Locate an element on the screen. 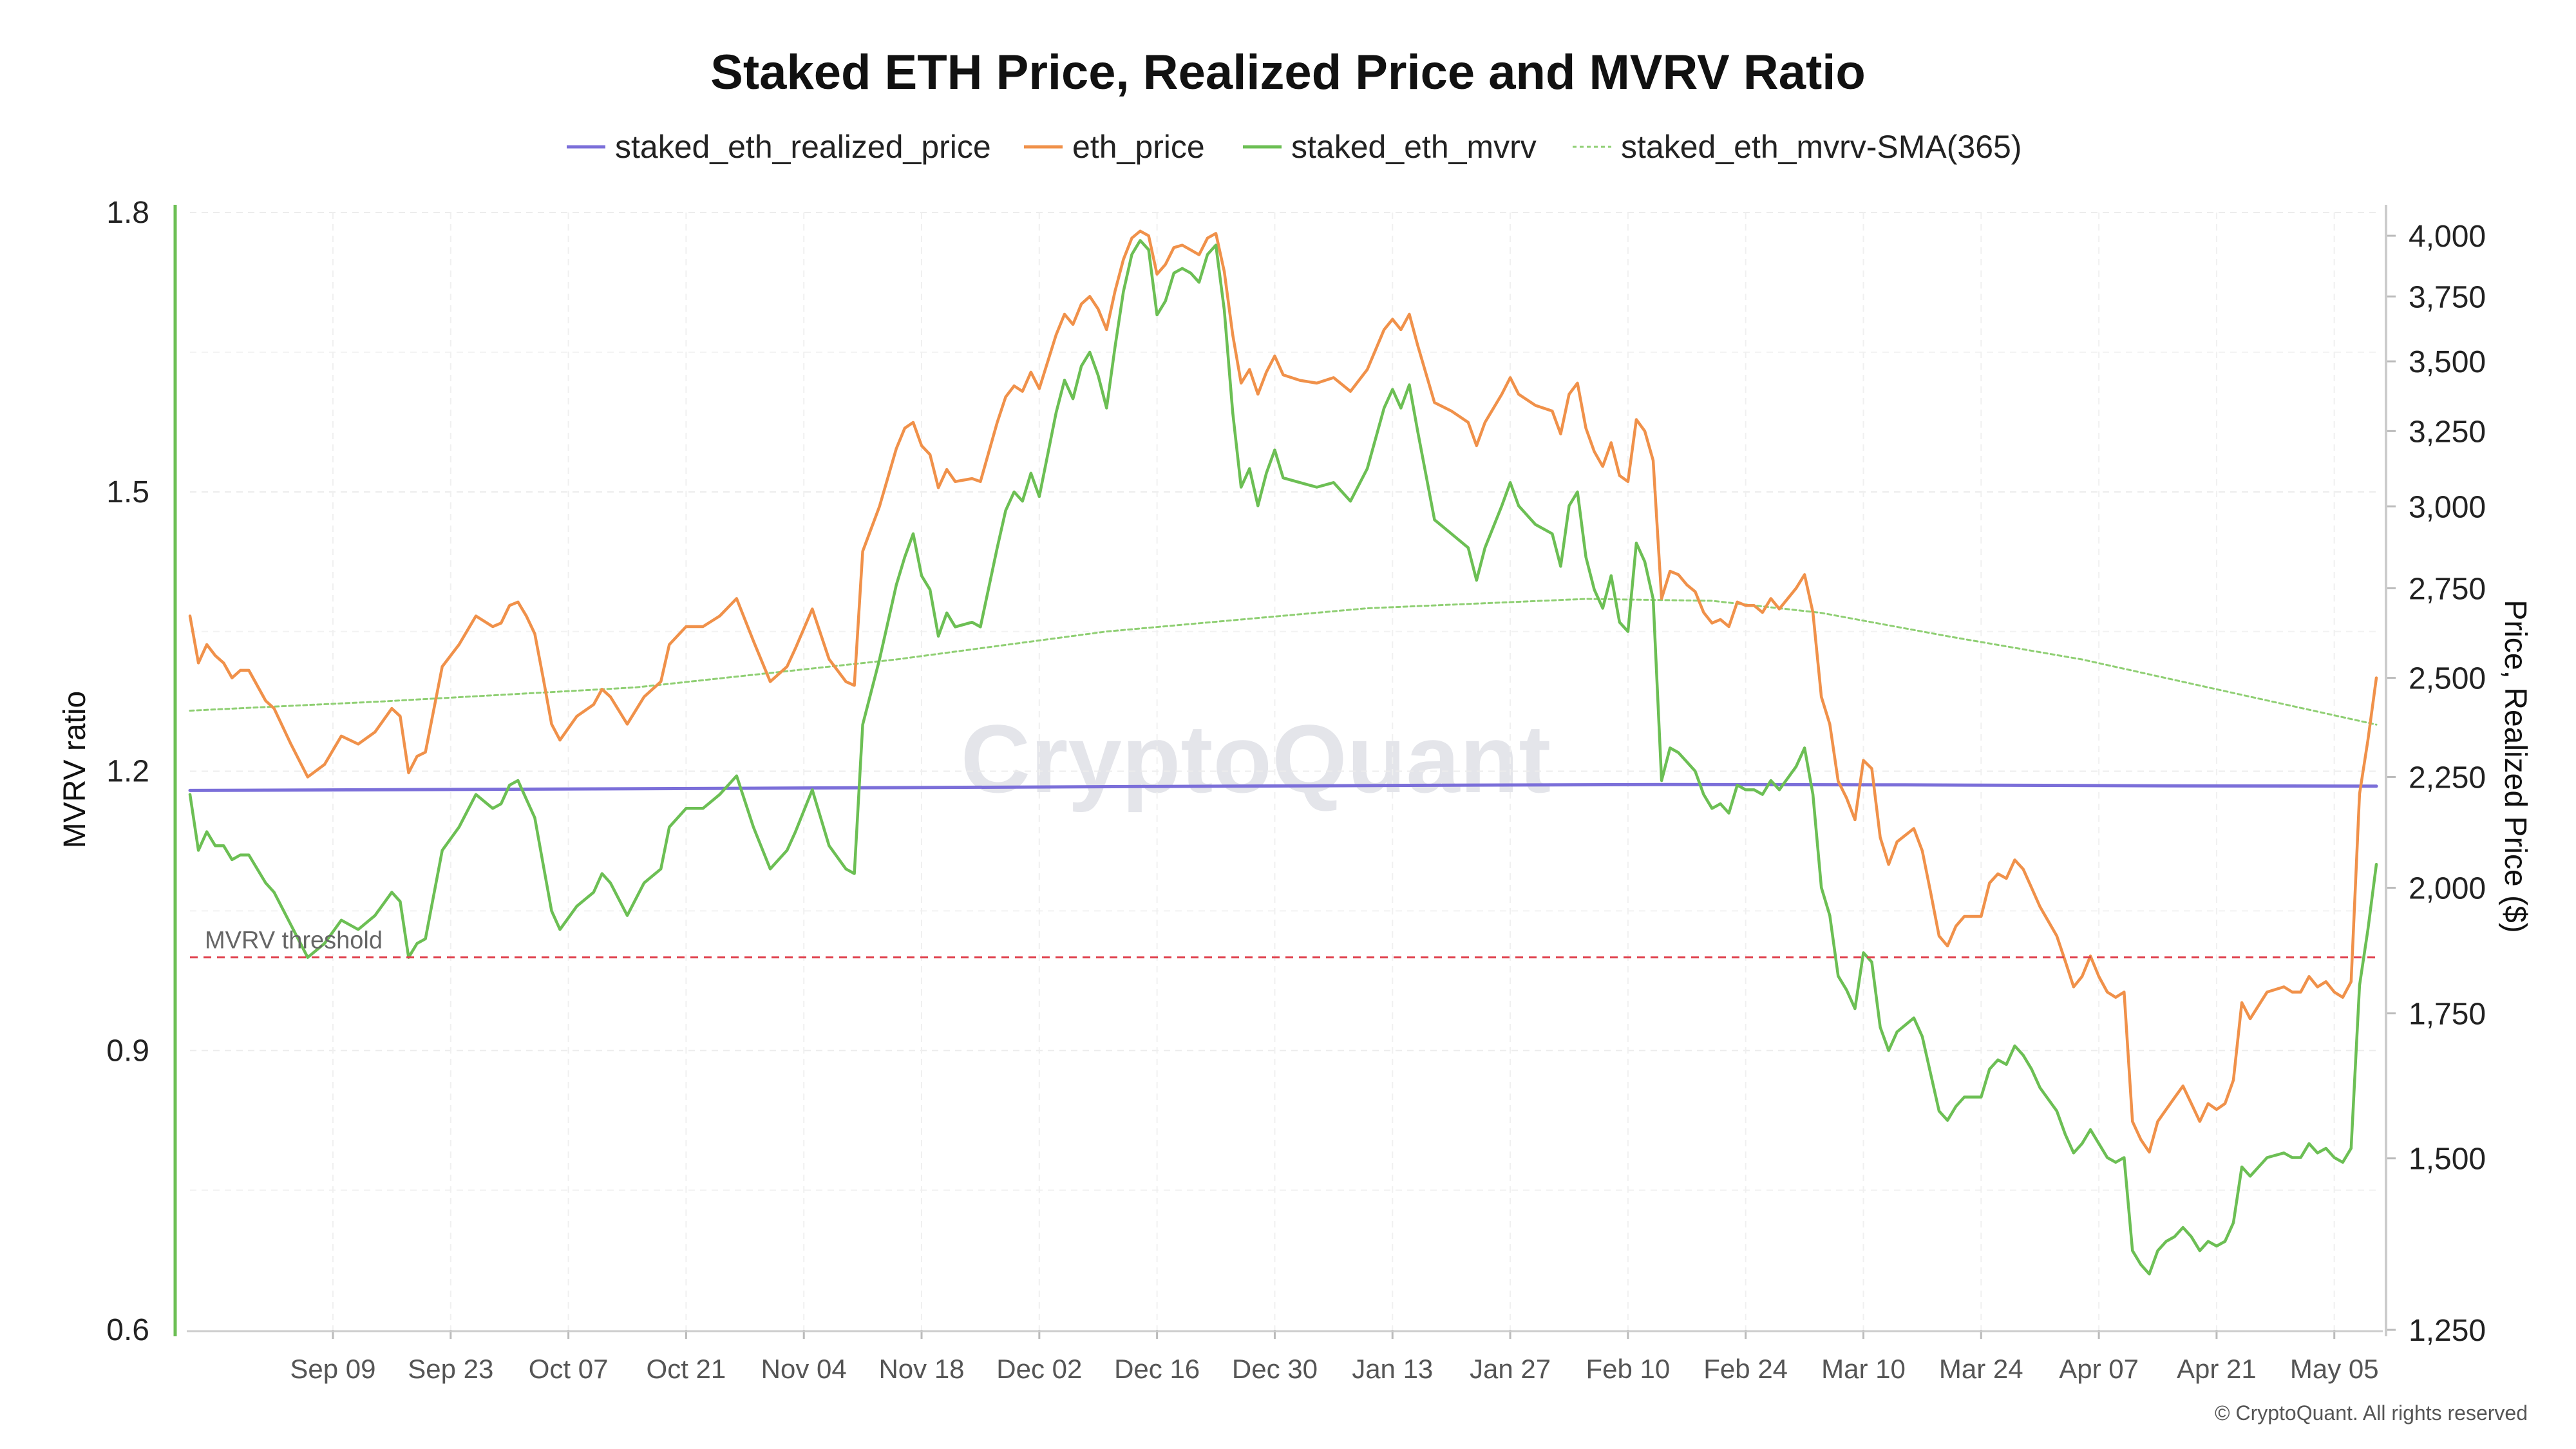 The width and height of the screenshot is (2576, 1449). x-tick-label: Dec 02 is located at coordinates (1039, 1369).